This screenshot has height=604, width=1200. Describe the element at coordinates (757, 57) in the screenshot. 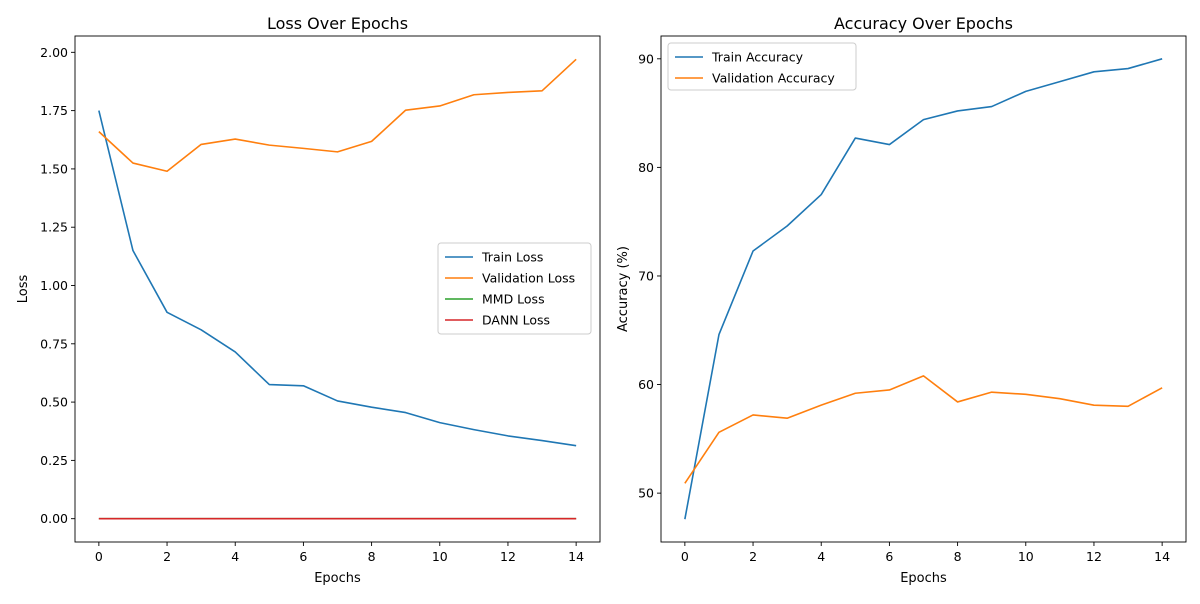

I see `legend-entry: Train Accuracy` at that location.